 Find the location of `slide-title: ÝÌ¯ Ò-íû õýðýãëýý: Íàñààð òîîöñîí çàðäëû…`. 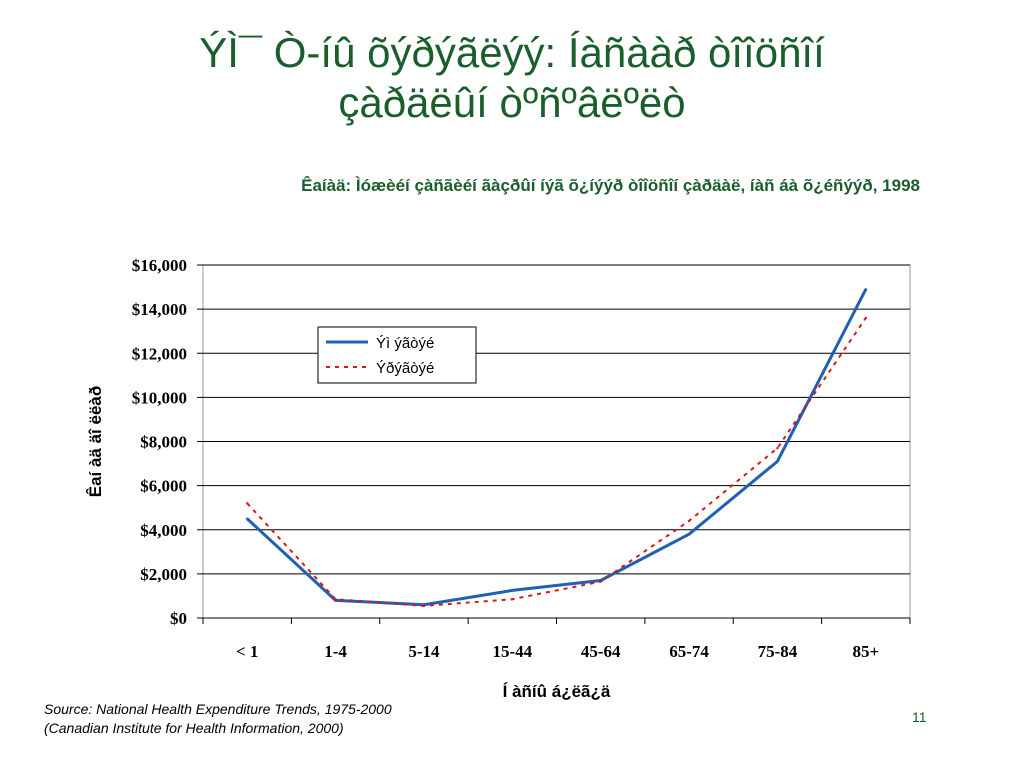

slide-title: ÝÌ¯ Ò-íû õýðýãëýý: Íàñààð òîîöñîí çàðäëû… is located at coordinates (512, 78).